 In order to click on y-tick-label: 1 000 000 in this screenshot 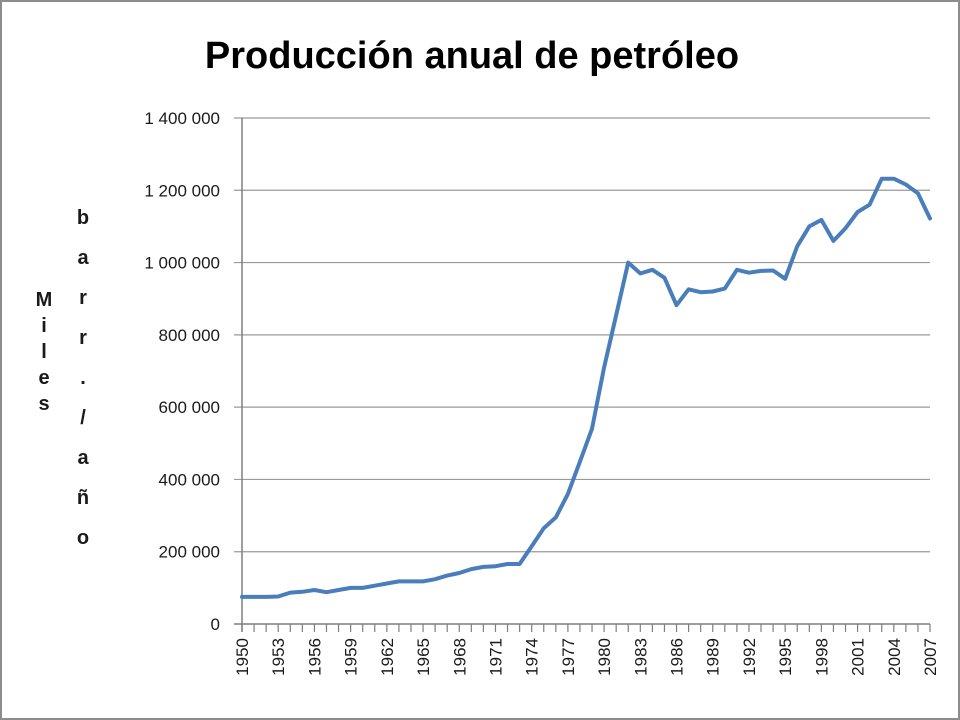, I will do `click(182, 263)`.